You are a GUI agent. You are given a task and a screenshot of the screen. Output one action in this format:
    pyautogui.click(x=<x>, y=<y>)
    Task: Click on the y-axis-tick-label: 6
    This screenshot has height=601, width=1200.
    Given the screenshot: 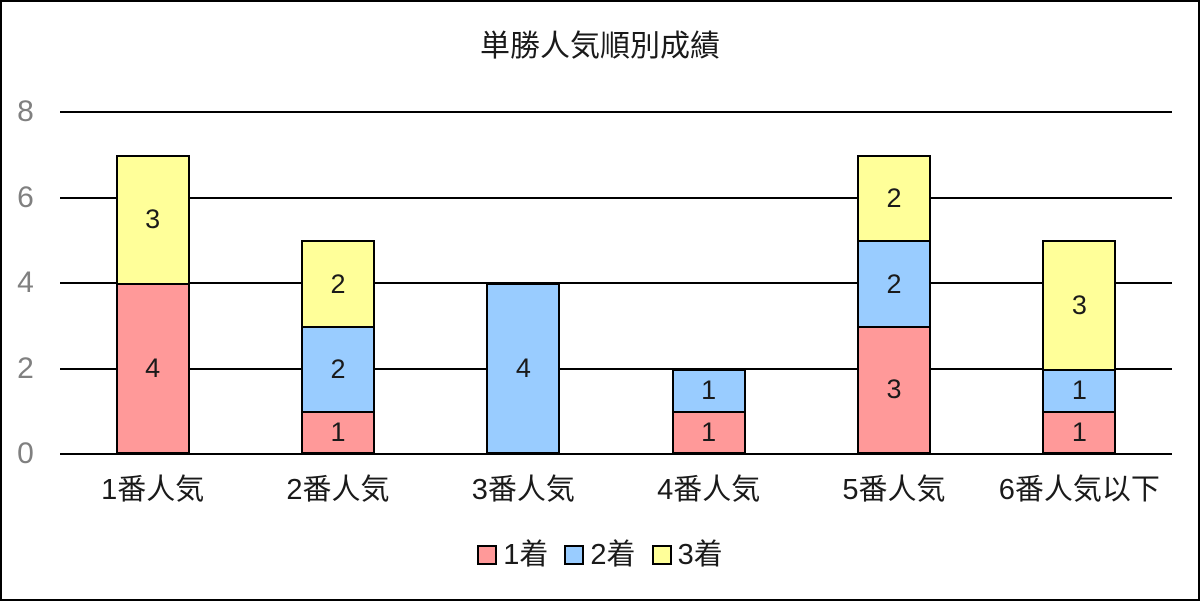 What is the action you would take?
    pyautogui.click(x=25, y=197)
    